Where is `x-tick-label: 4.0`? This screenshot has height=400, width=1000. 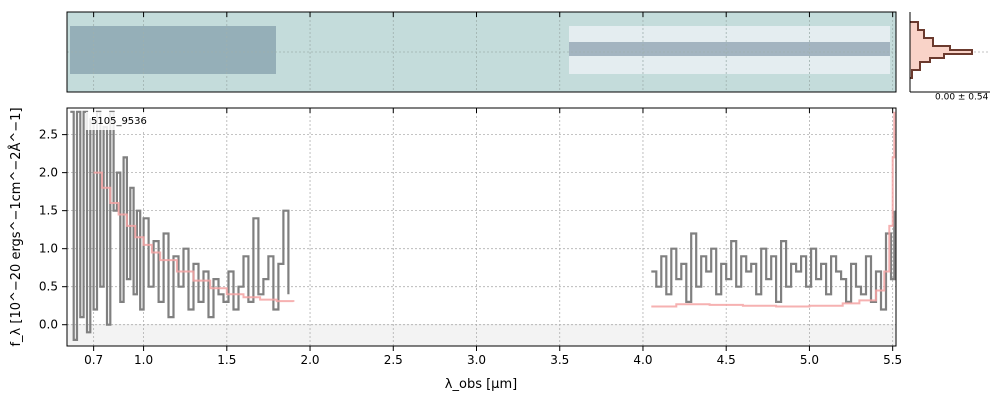 x-tick-label: 4.0 is located at coordinates (642, 360).